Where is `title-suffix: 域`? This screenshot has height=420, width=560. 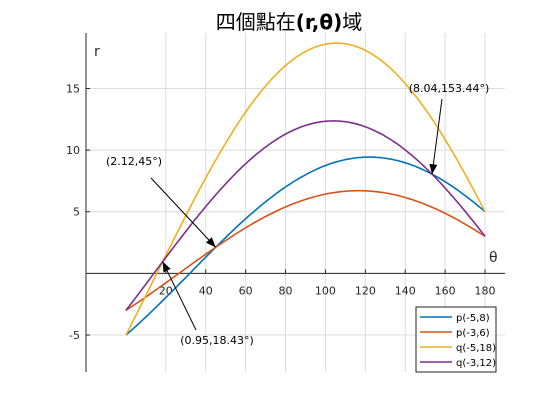 title-suffix: 域 is located at coordinates (352, 22).